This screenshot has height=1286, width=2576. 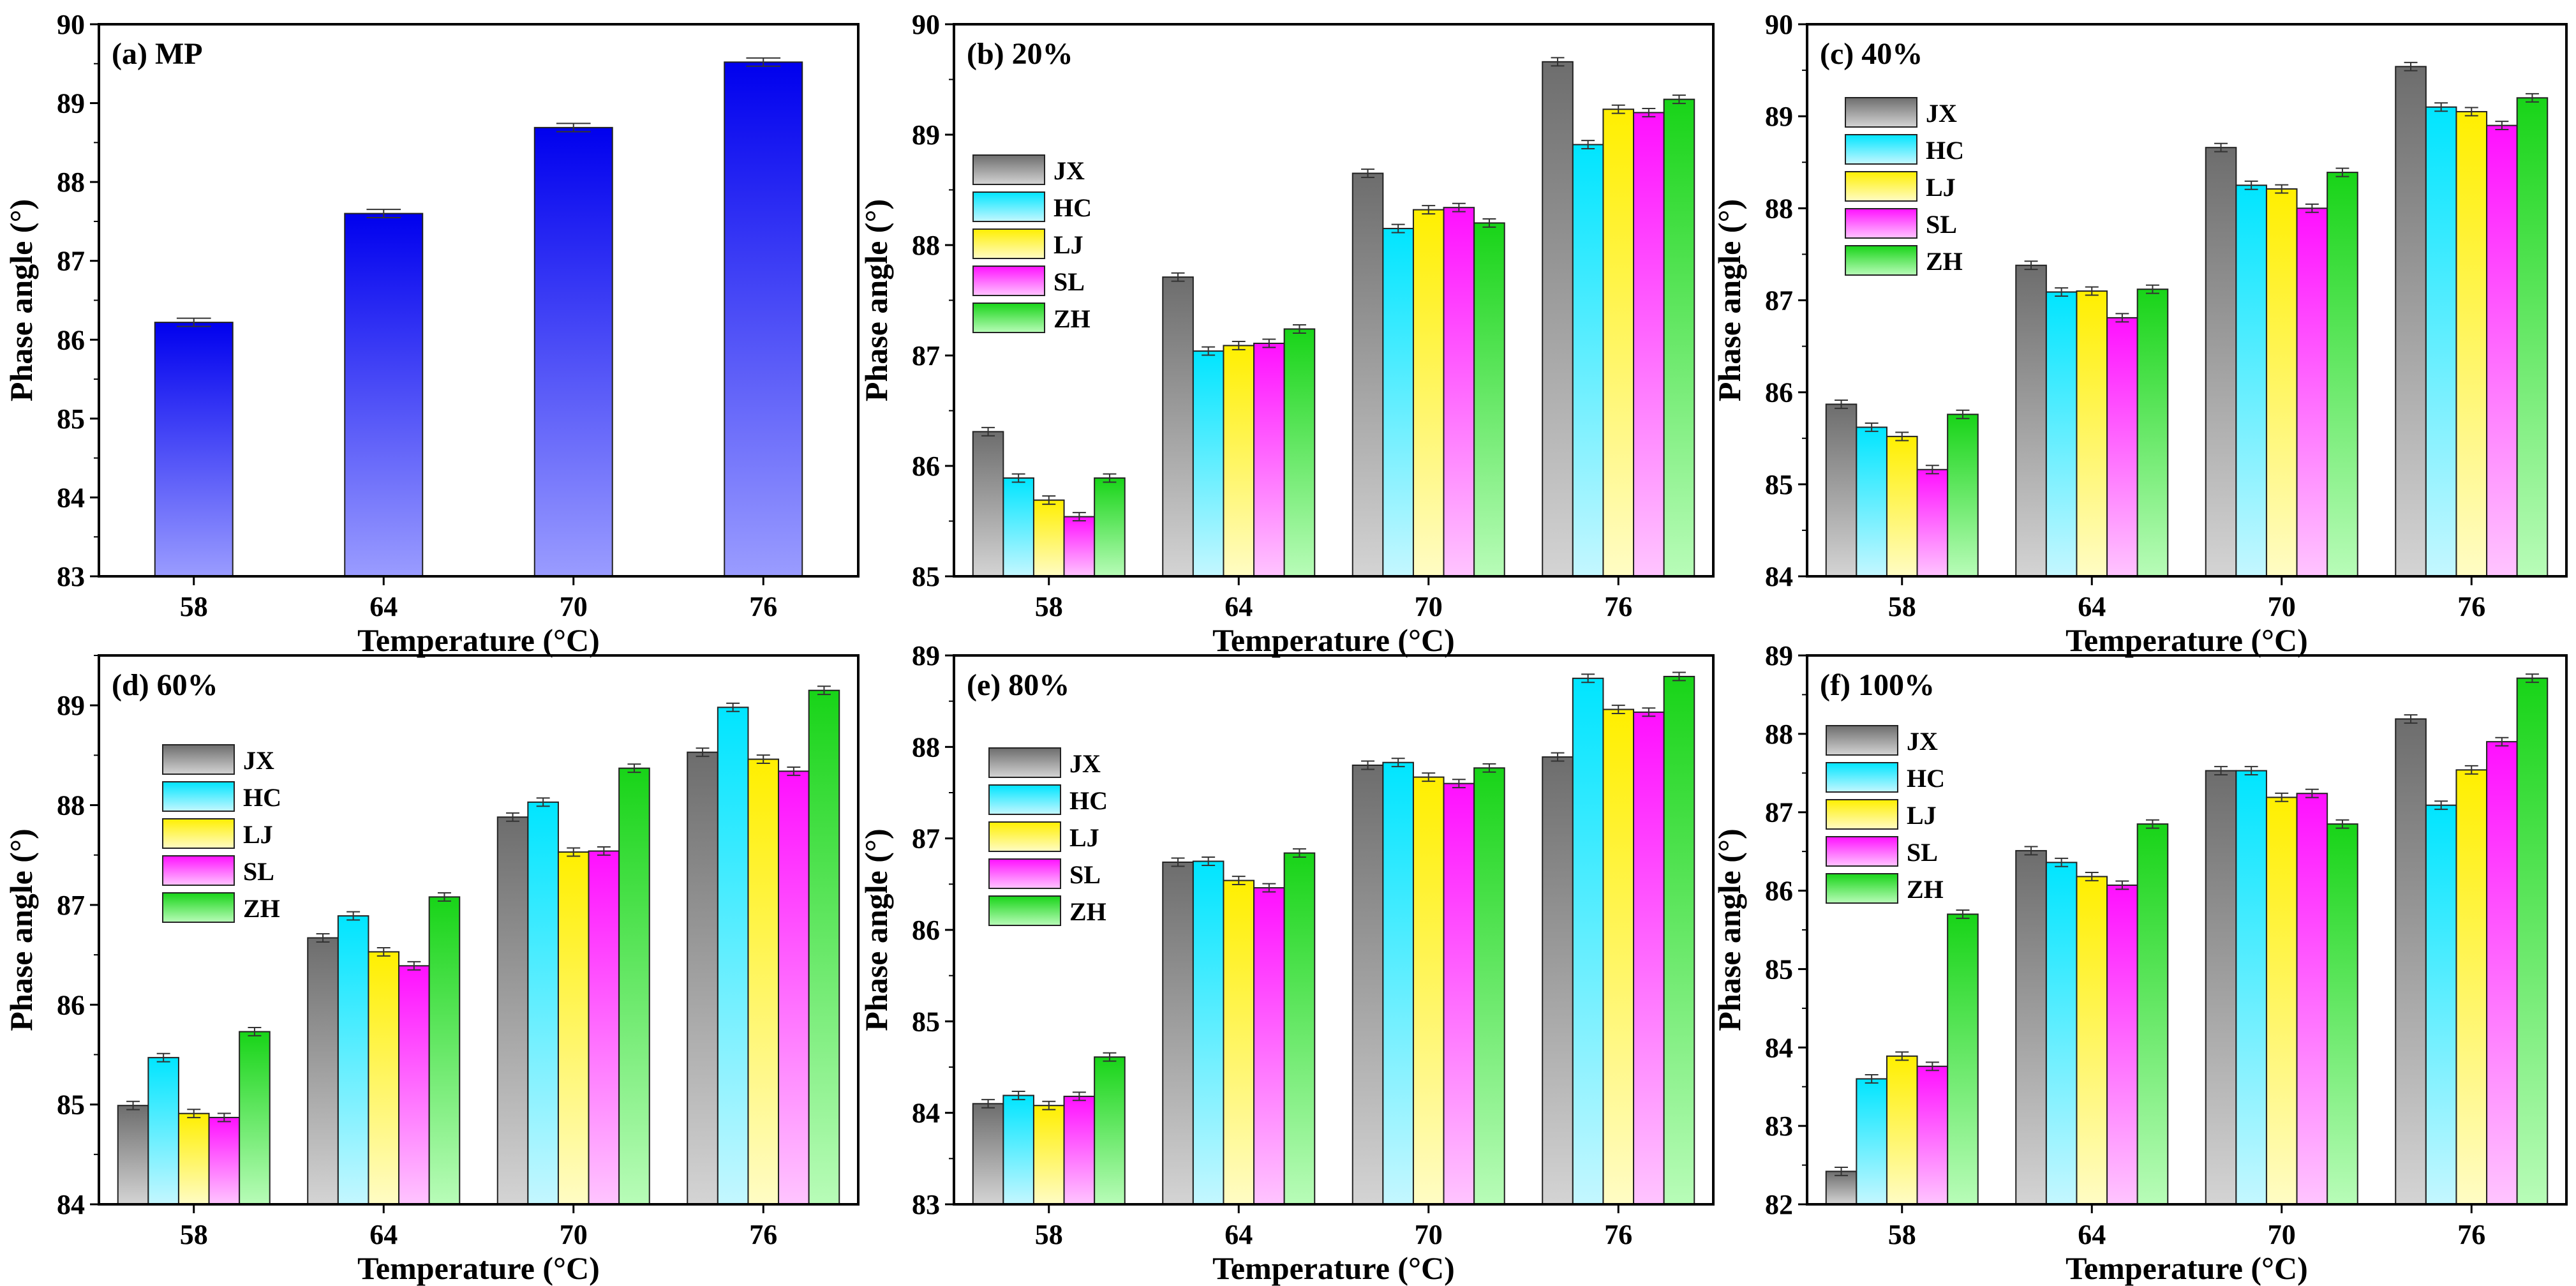 I want to click on panel-title: (c) 40%, so click(x=1871, y=54).